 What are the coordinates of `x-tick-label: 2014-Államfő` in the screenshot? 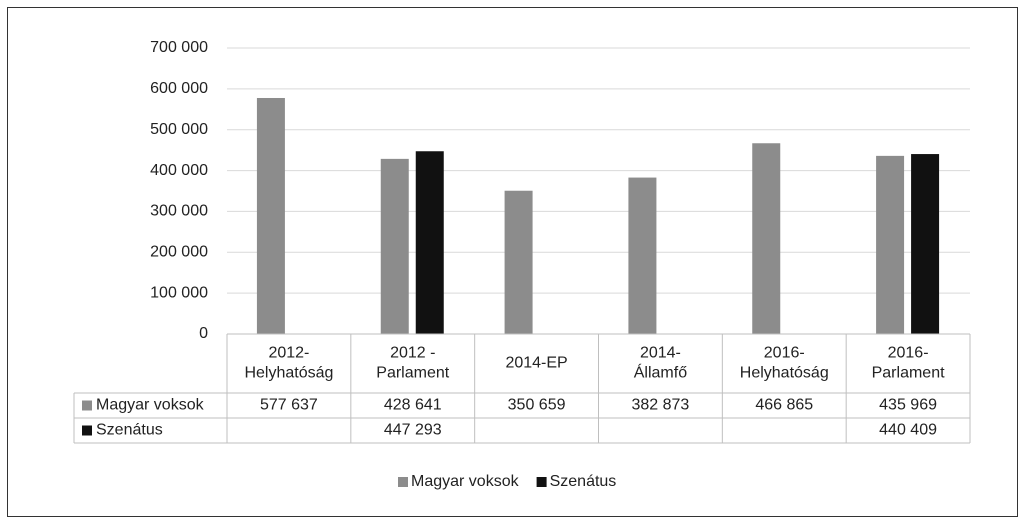 It's located at (660, 363).